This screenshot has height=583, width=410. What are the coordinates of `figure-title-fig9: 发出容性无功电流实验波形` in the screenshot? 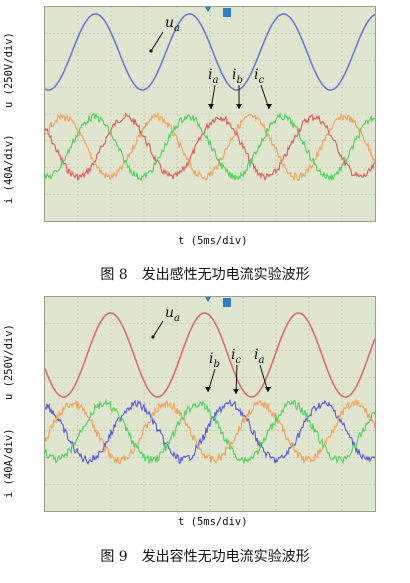 It's located at (225, 557).